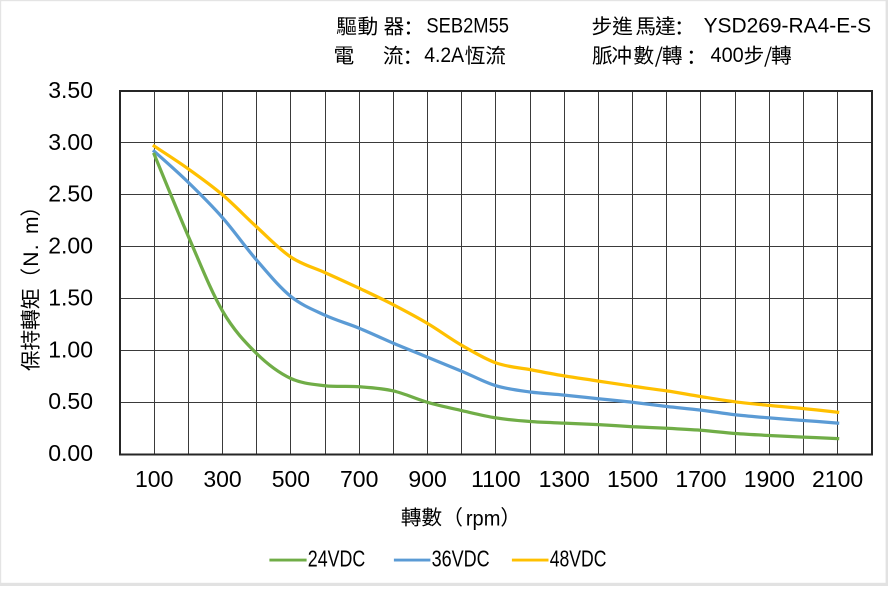 Image resolution: width=888 pixels, height=591 pixels. I want to click on svg-text: 2.00, so click(70, 246).